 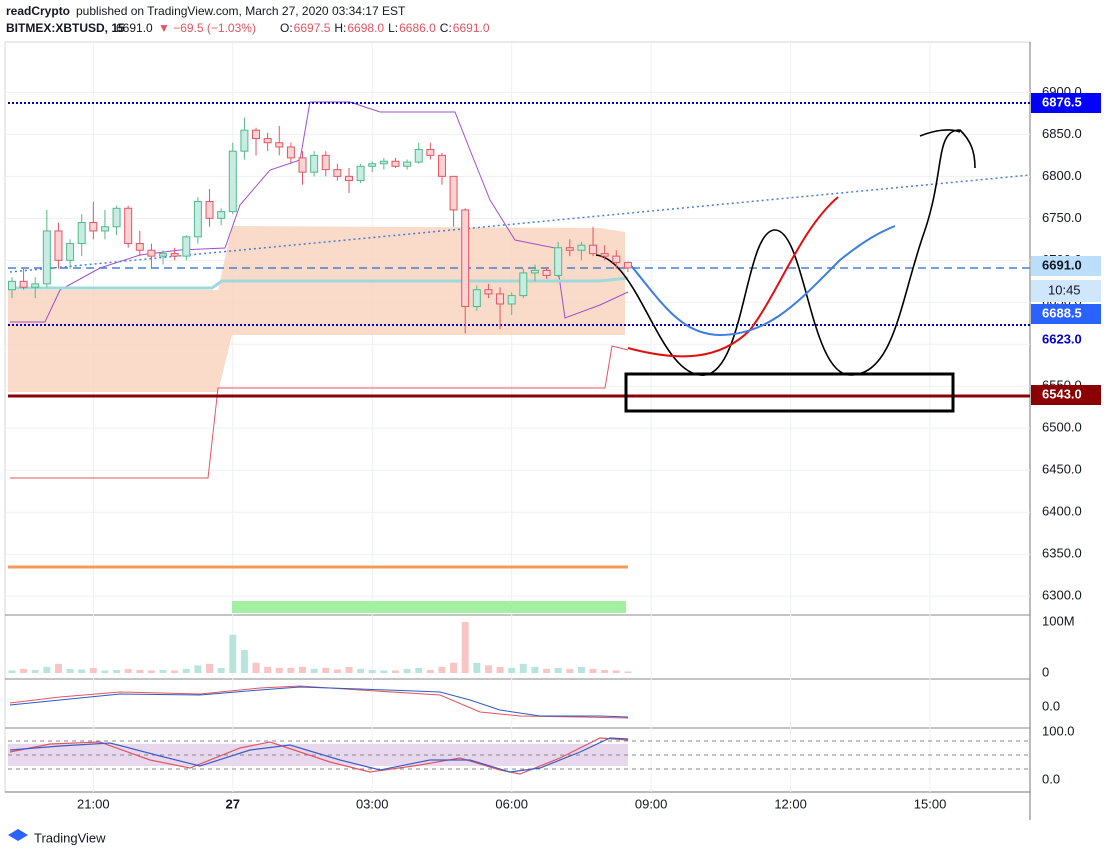 I want to click on y-tick-label: 6500.0, so click(x=1062, y=427).